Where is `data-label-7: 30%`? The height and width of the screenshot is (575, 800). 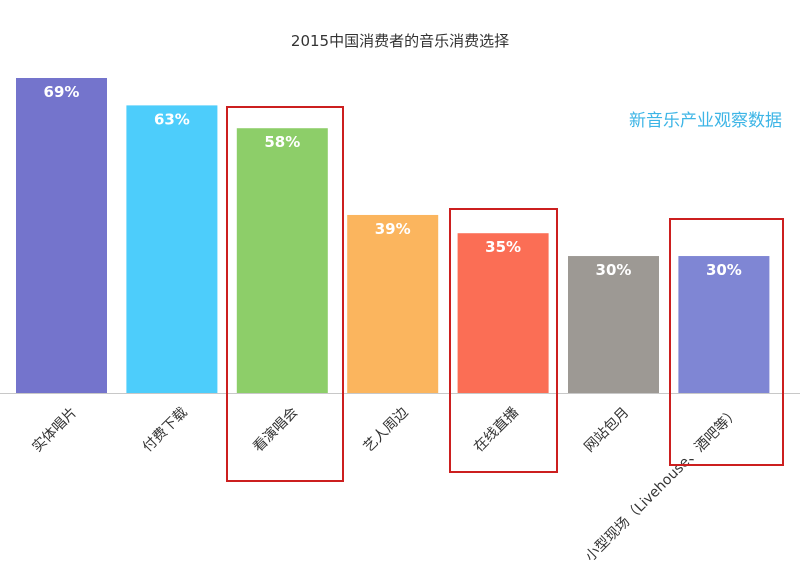
data-label-7: 30% is located at coordinates (724, 270).